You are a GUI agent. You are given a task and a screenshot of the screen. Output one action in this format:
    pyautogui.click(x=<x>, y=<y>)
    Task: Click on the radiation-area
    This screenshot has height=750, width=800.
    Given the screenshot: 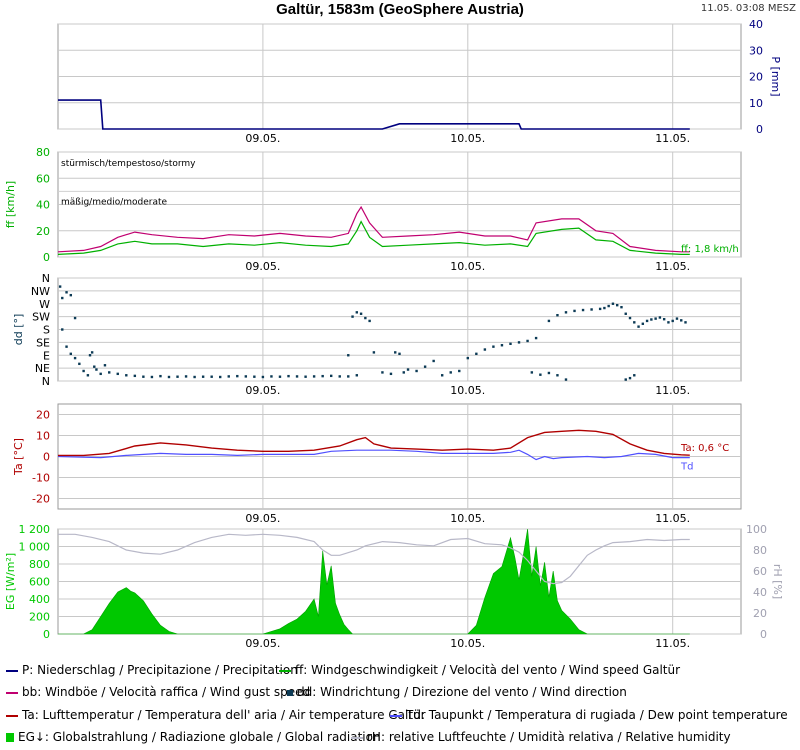 What is the action you would take?
    pyautogui.click(x=374, y=581)
    